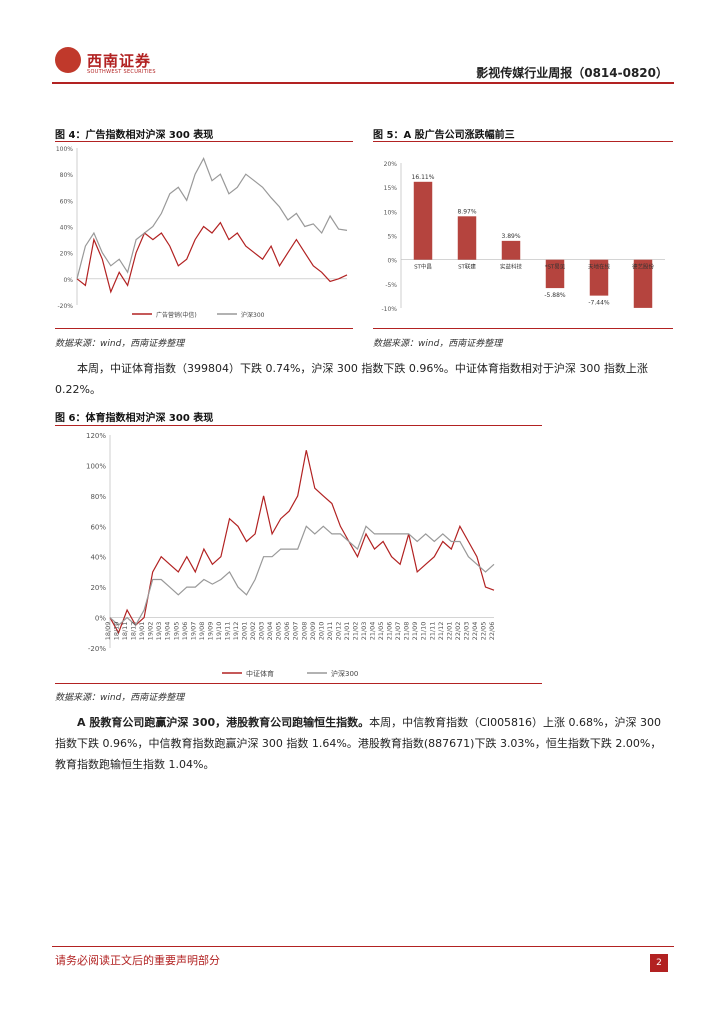  Describe the element at coordinates (449, 631) in the screenshot. I see `fig6-x-tick: 22/01` at that location.